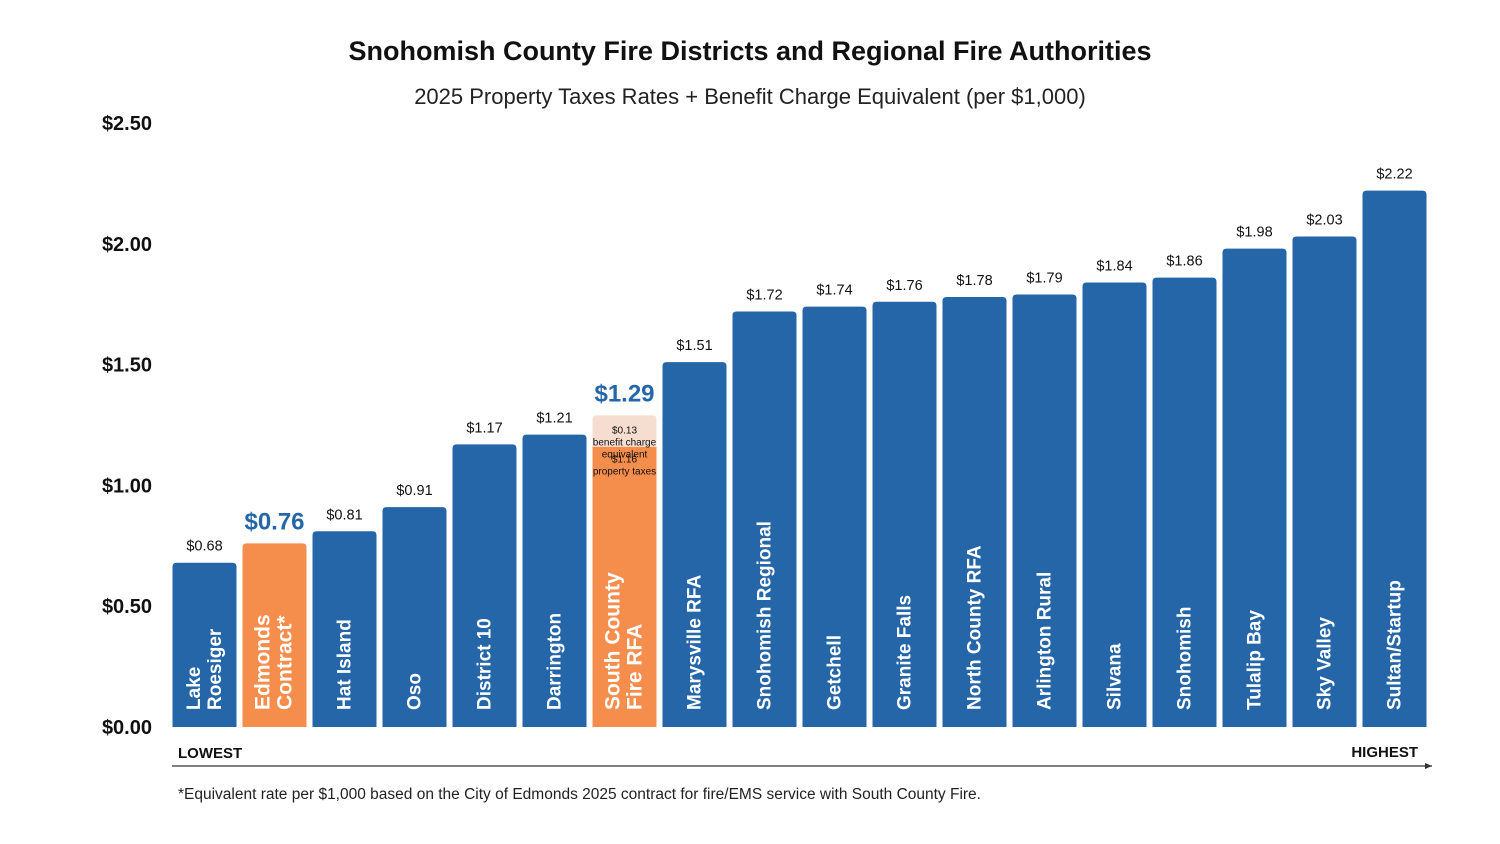 Image resolution: width=1500 pixels, height=844 pixels. Describe the element at coordinates (1044, 279) in the screenshot. I see `bar-value-label: $1.79` at that location.